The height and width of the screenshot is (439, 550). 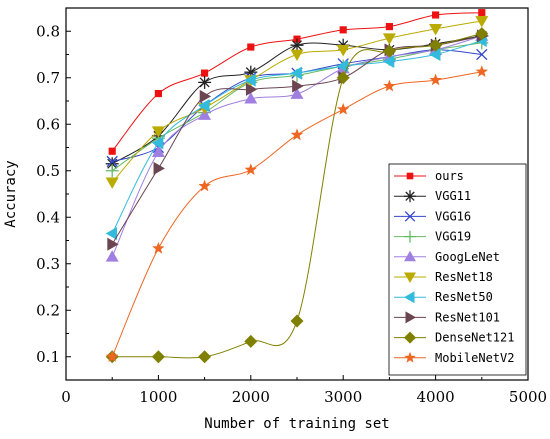 What do you see at coordinates (409, 297) in the screenshot?
I see `legend-marker-resnet50` at bounding box center [409, 297].